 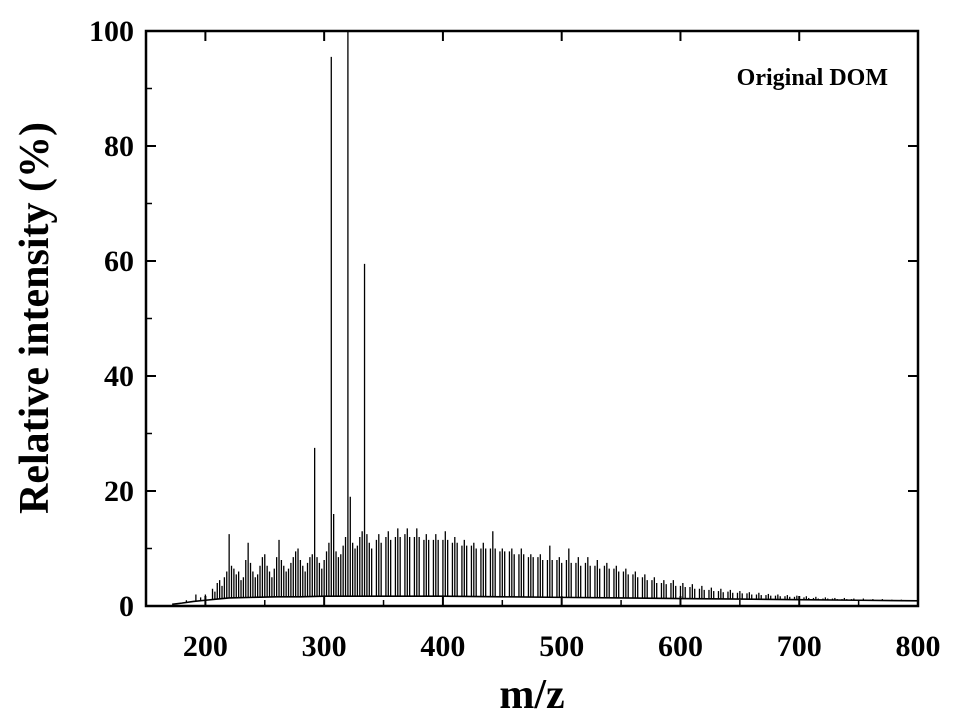 What do you see at coordinates (531, 694) in the screenshot?
I see `x-axis-title: m/z` at bounding box center [531, 694].